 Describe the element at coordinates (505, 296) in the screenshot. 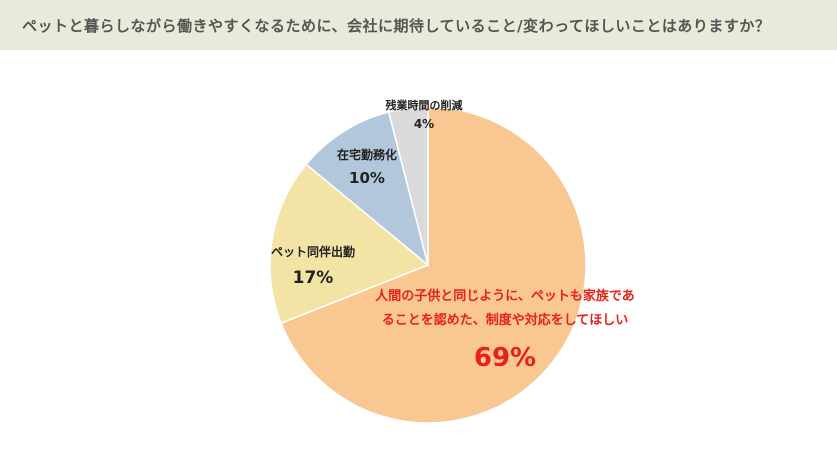

I see `slice-name-line-1: 人間の子供と同じように、ペットも家族であ` at that location.